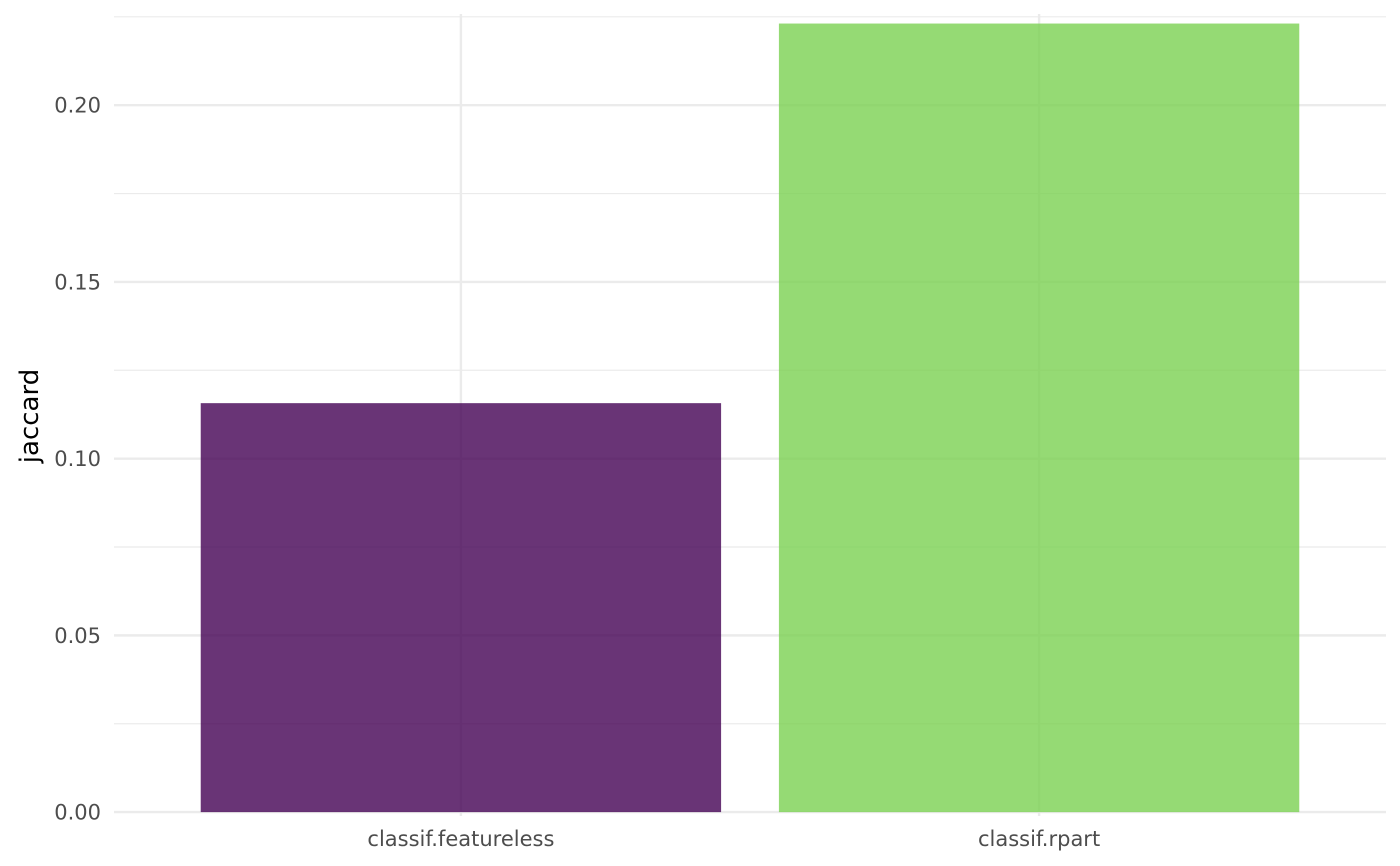  Describe the element at coordinates (77, 106) in the screenshot. I see `y-tick-label: 0.20` at that location.